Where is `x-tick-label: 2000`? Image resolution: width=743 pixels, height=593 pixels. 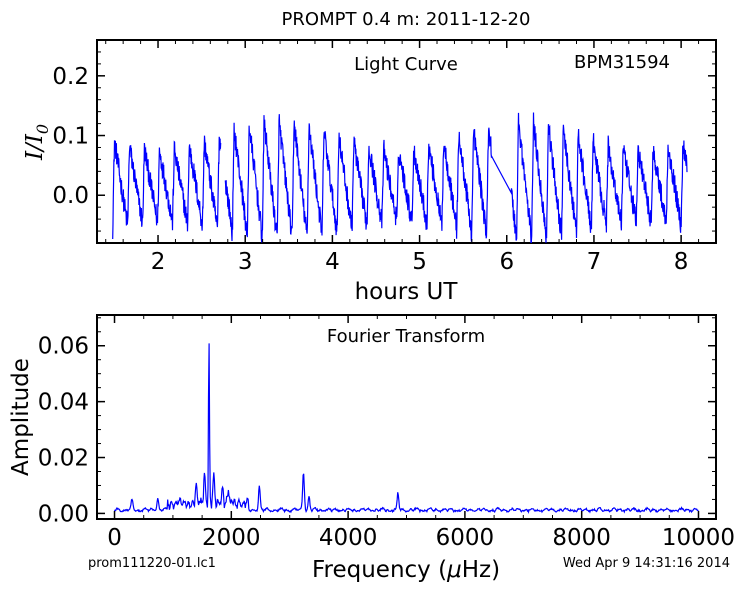
x-tick-label: 2000 is located at coordinates (231, 538).